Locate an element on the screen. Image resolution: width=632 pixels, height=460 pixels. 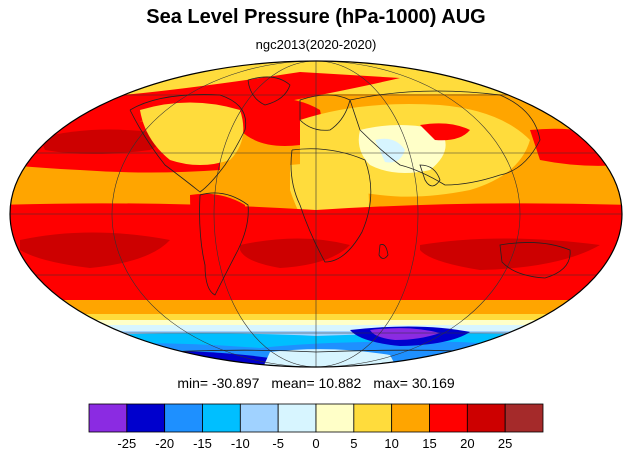
colorbar-tick-label: 5 is located at coordinates (354, 443).